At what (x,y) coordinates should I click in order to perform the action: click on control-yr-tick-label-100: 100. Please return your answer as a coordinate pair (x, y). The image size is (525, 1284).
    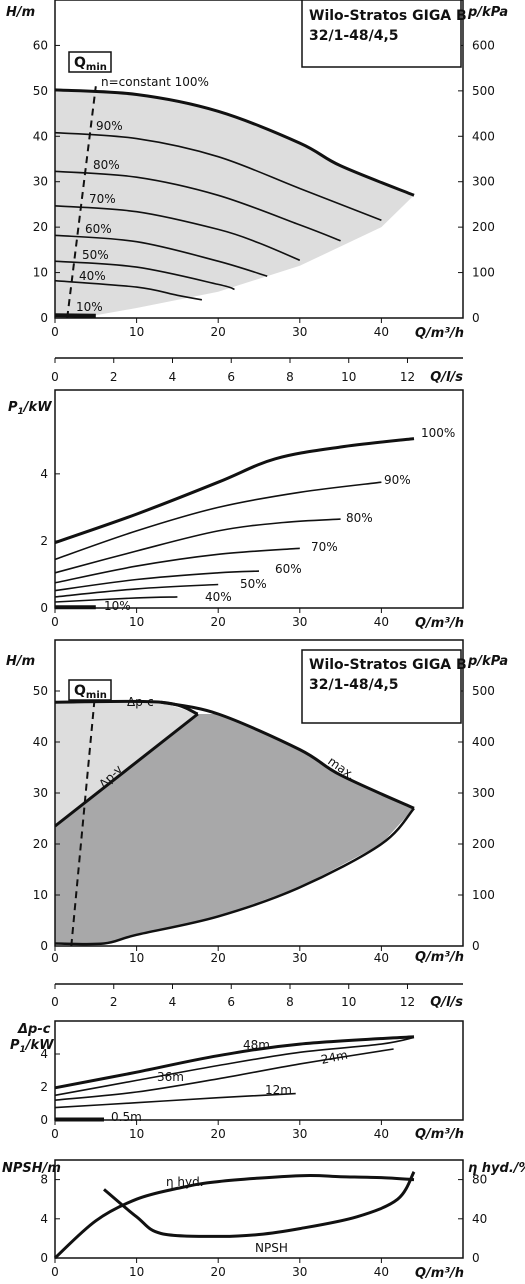
    Looking at the image, I should click on (483, 895).